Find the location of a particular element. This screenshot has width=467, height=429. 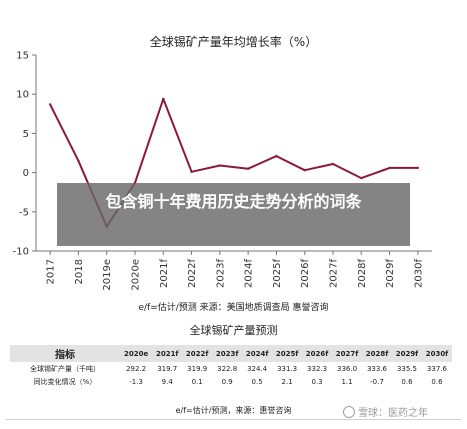

table-cell: 333.6 is located at coordinates (377, 368).